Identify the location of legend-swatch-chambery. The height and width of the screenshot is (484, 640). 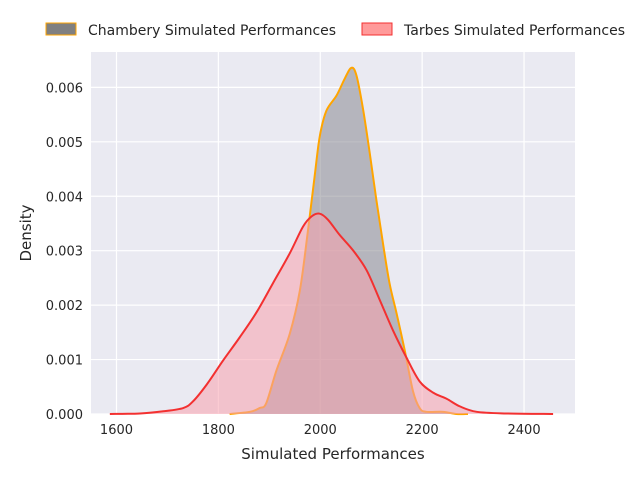
(61, 29).